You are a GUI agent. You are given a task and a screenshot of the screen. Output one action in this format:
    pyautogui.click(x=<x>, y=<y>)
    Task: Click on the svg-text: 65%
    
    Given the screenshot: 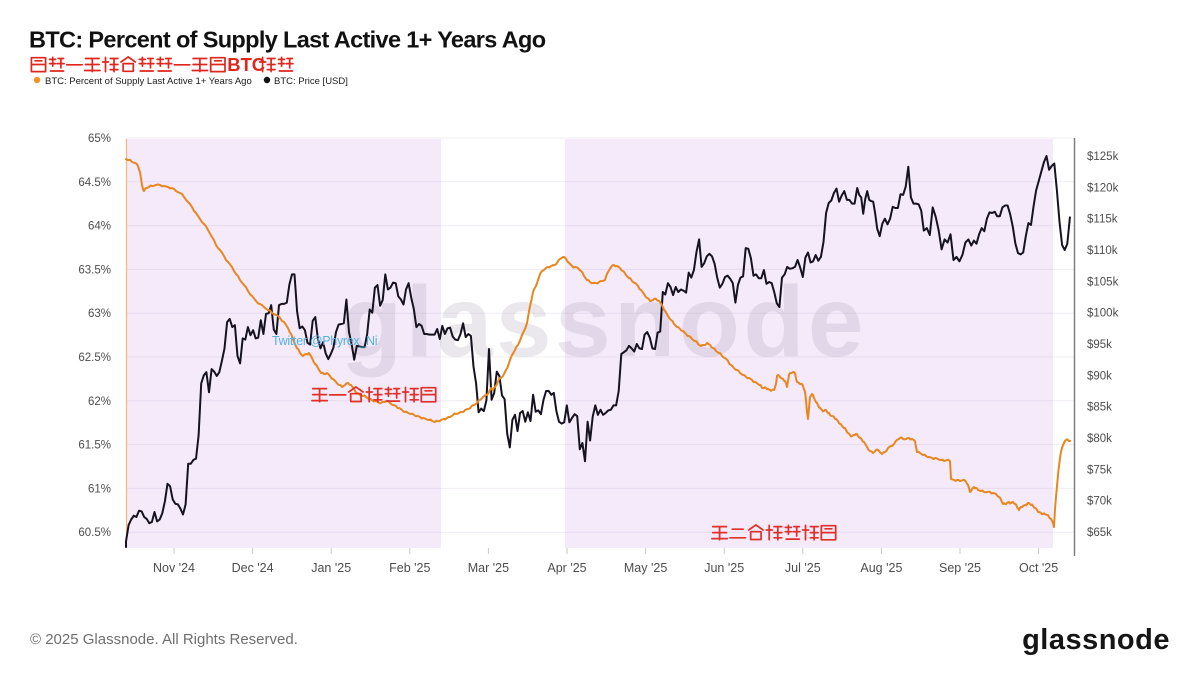 What is the action you would take?
    pyautogui.click(x=99, y=139)
    